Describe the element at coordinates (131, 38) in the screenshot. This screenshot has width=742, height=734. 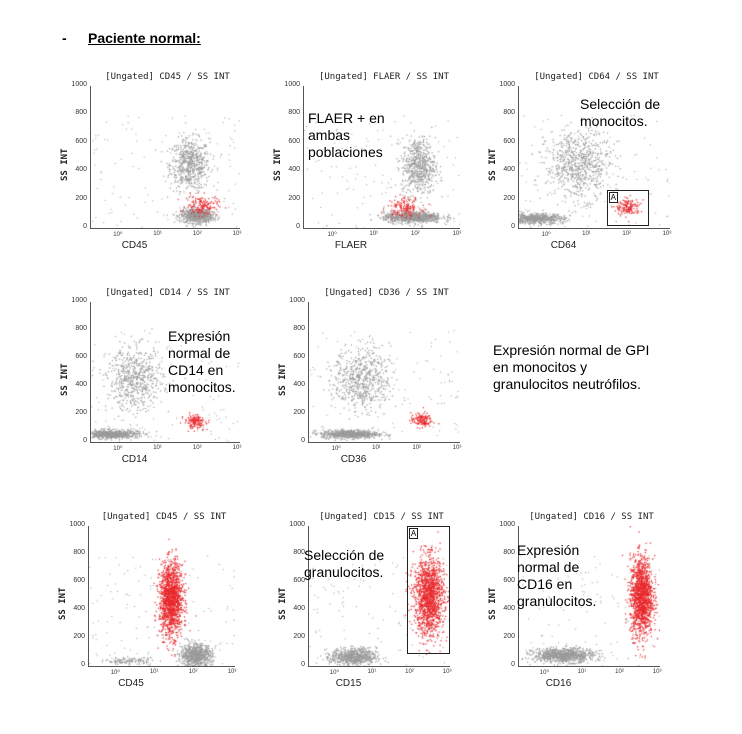
I see `section-header: - Paciente normal:` at that location.